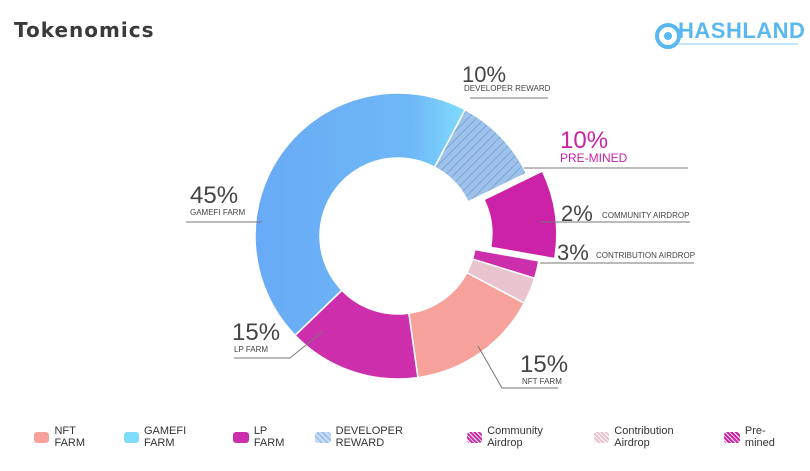 Image resolution: width=810 pixels, height=471 pixels. I want to click on legend-label: Pre-mined, so click(759, 437).